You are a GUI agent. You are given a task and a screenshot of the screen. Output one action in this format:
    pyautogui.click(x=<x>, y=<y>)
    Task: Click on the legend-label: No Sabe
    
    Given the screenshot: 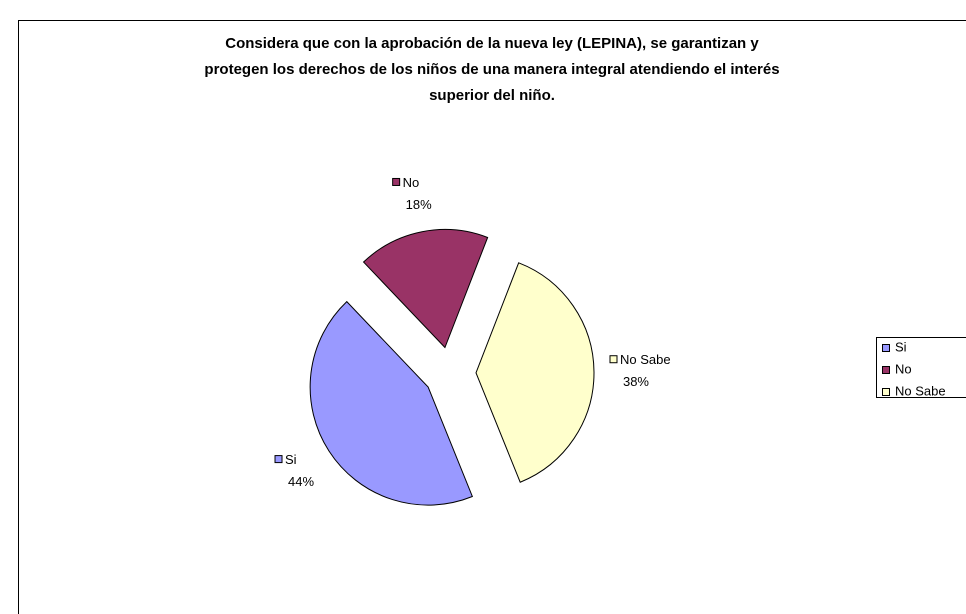 What is the action you would take?
    pyautogui.click(x=920, y=390)
    